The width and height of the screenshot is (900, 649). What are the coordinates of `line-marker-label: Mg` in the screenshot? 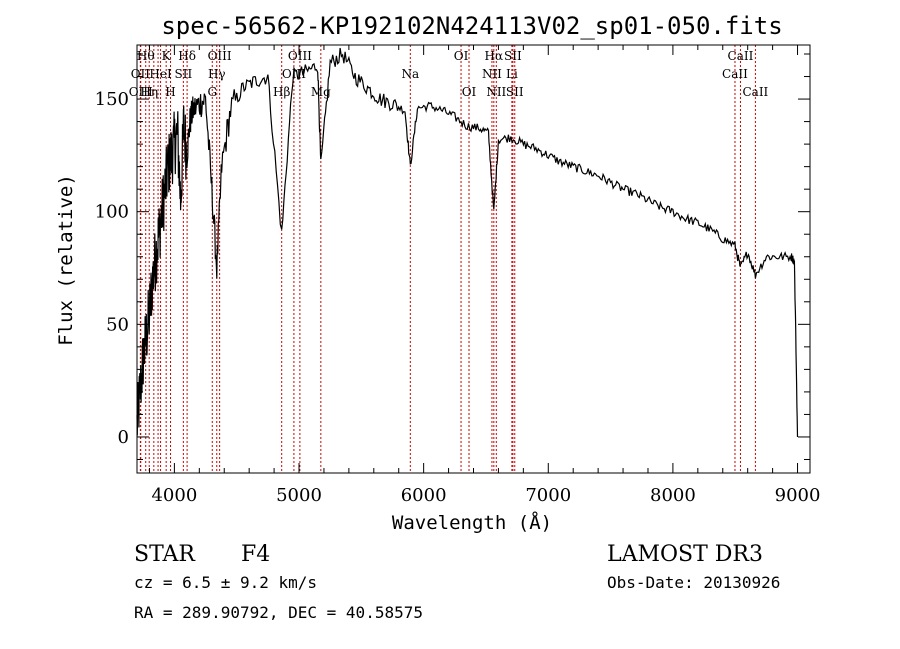 It's located at (321, 92).